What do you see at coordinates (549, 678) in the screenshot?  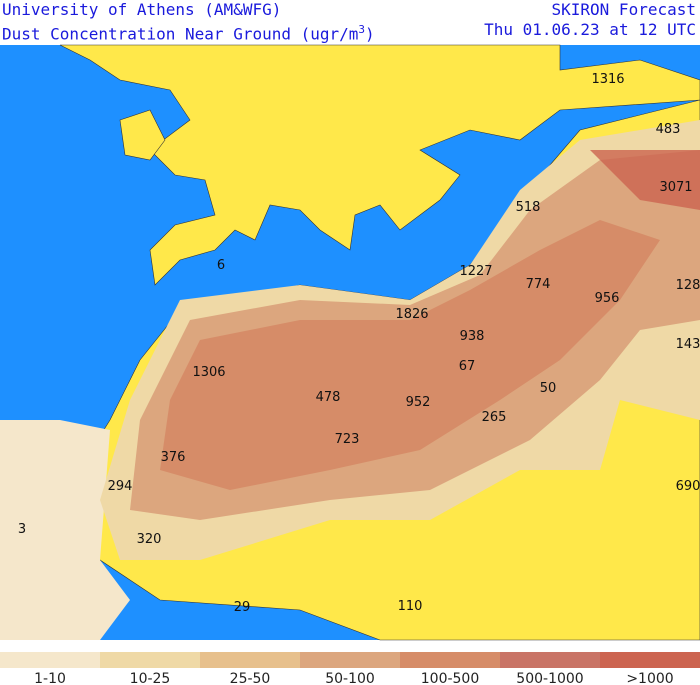 I see `legend-label: 500-1000` at bounding box center [549, 678].